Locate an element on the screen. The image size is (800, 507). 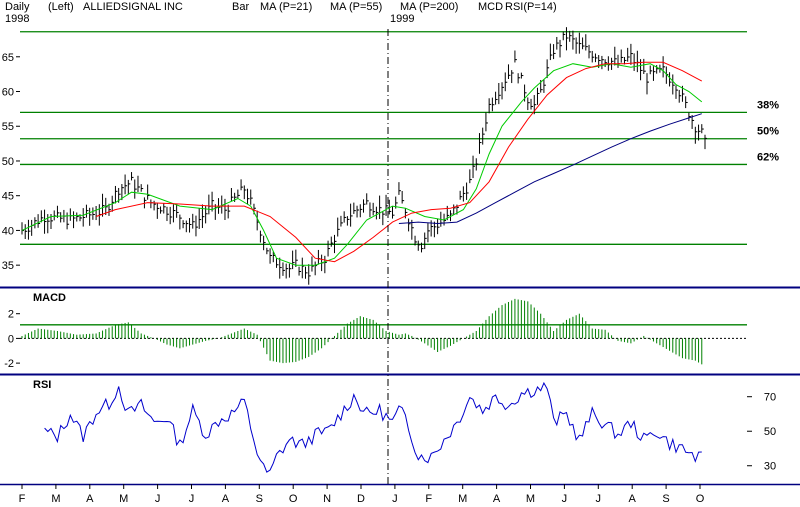
rsi-tick-label: 30 is located at coordinates (770, 467).